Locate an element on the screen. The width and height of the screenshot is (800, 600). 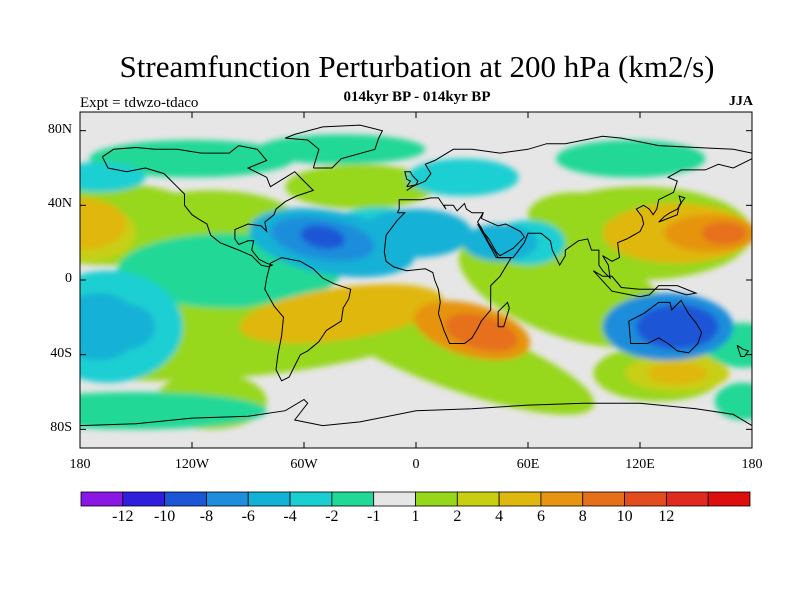
colorbar-label: 8 is located at coordinates (582, 516).